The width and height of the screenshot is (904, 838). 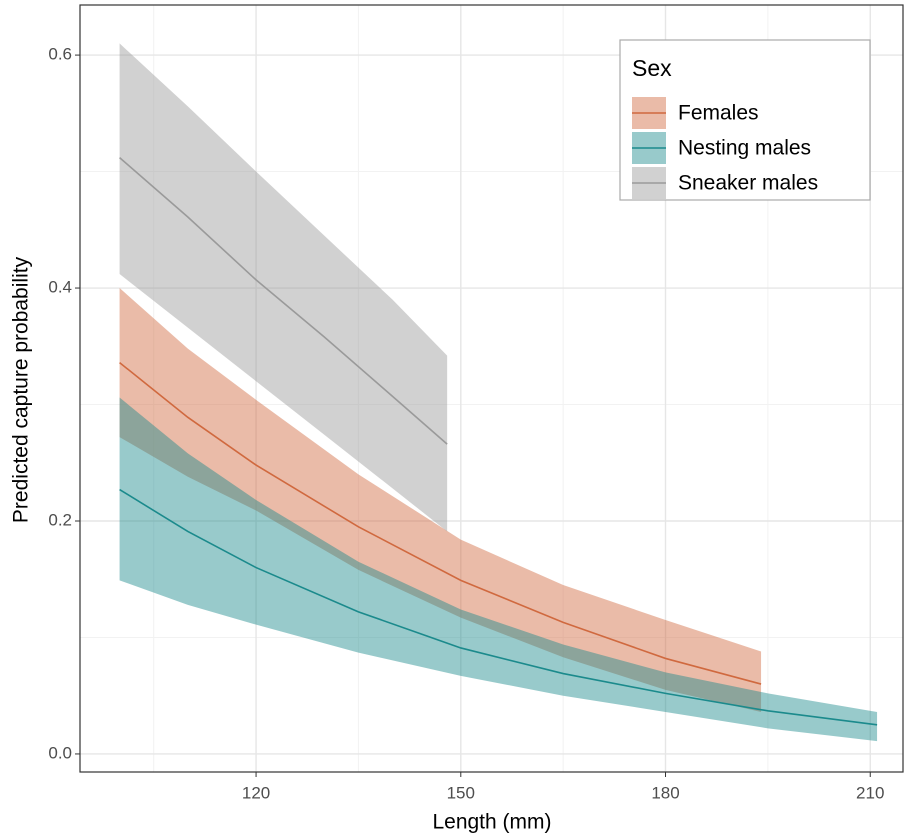 I want to click on y-tick-label: 0.2, so click(x=60, y=519).